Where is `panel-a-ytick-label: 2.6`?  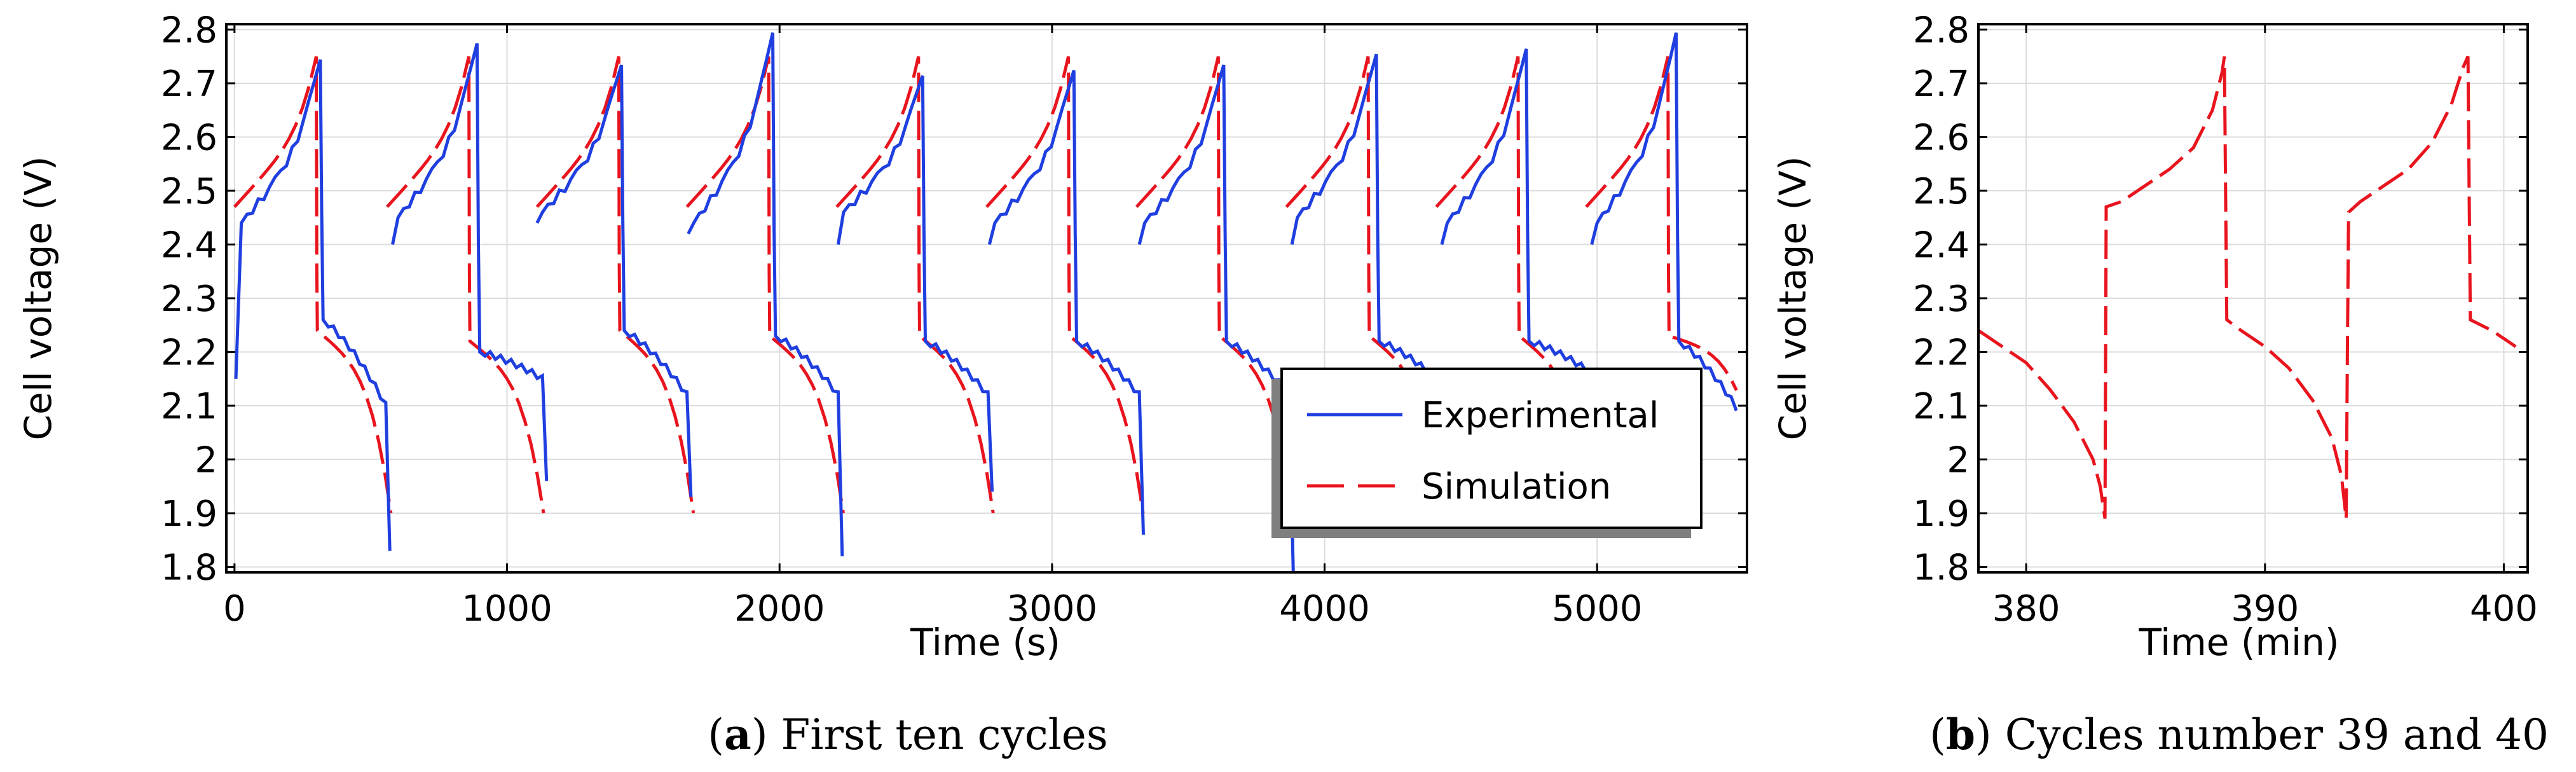 panel-a-ytick-label: 2.6 is located at coordinates (189, 137).